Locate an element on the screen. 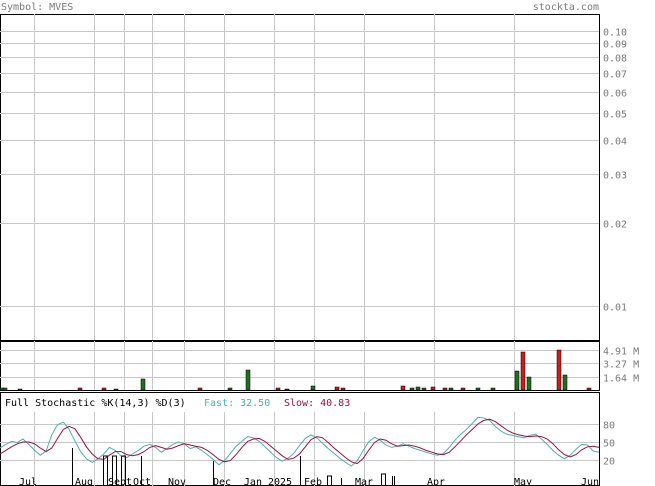 Image resolution: width=655 pixels, height=486 pixels. x-tick-label: Apr is located at coordinates (436, 481).